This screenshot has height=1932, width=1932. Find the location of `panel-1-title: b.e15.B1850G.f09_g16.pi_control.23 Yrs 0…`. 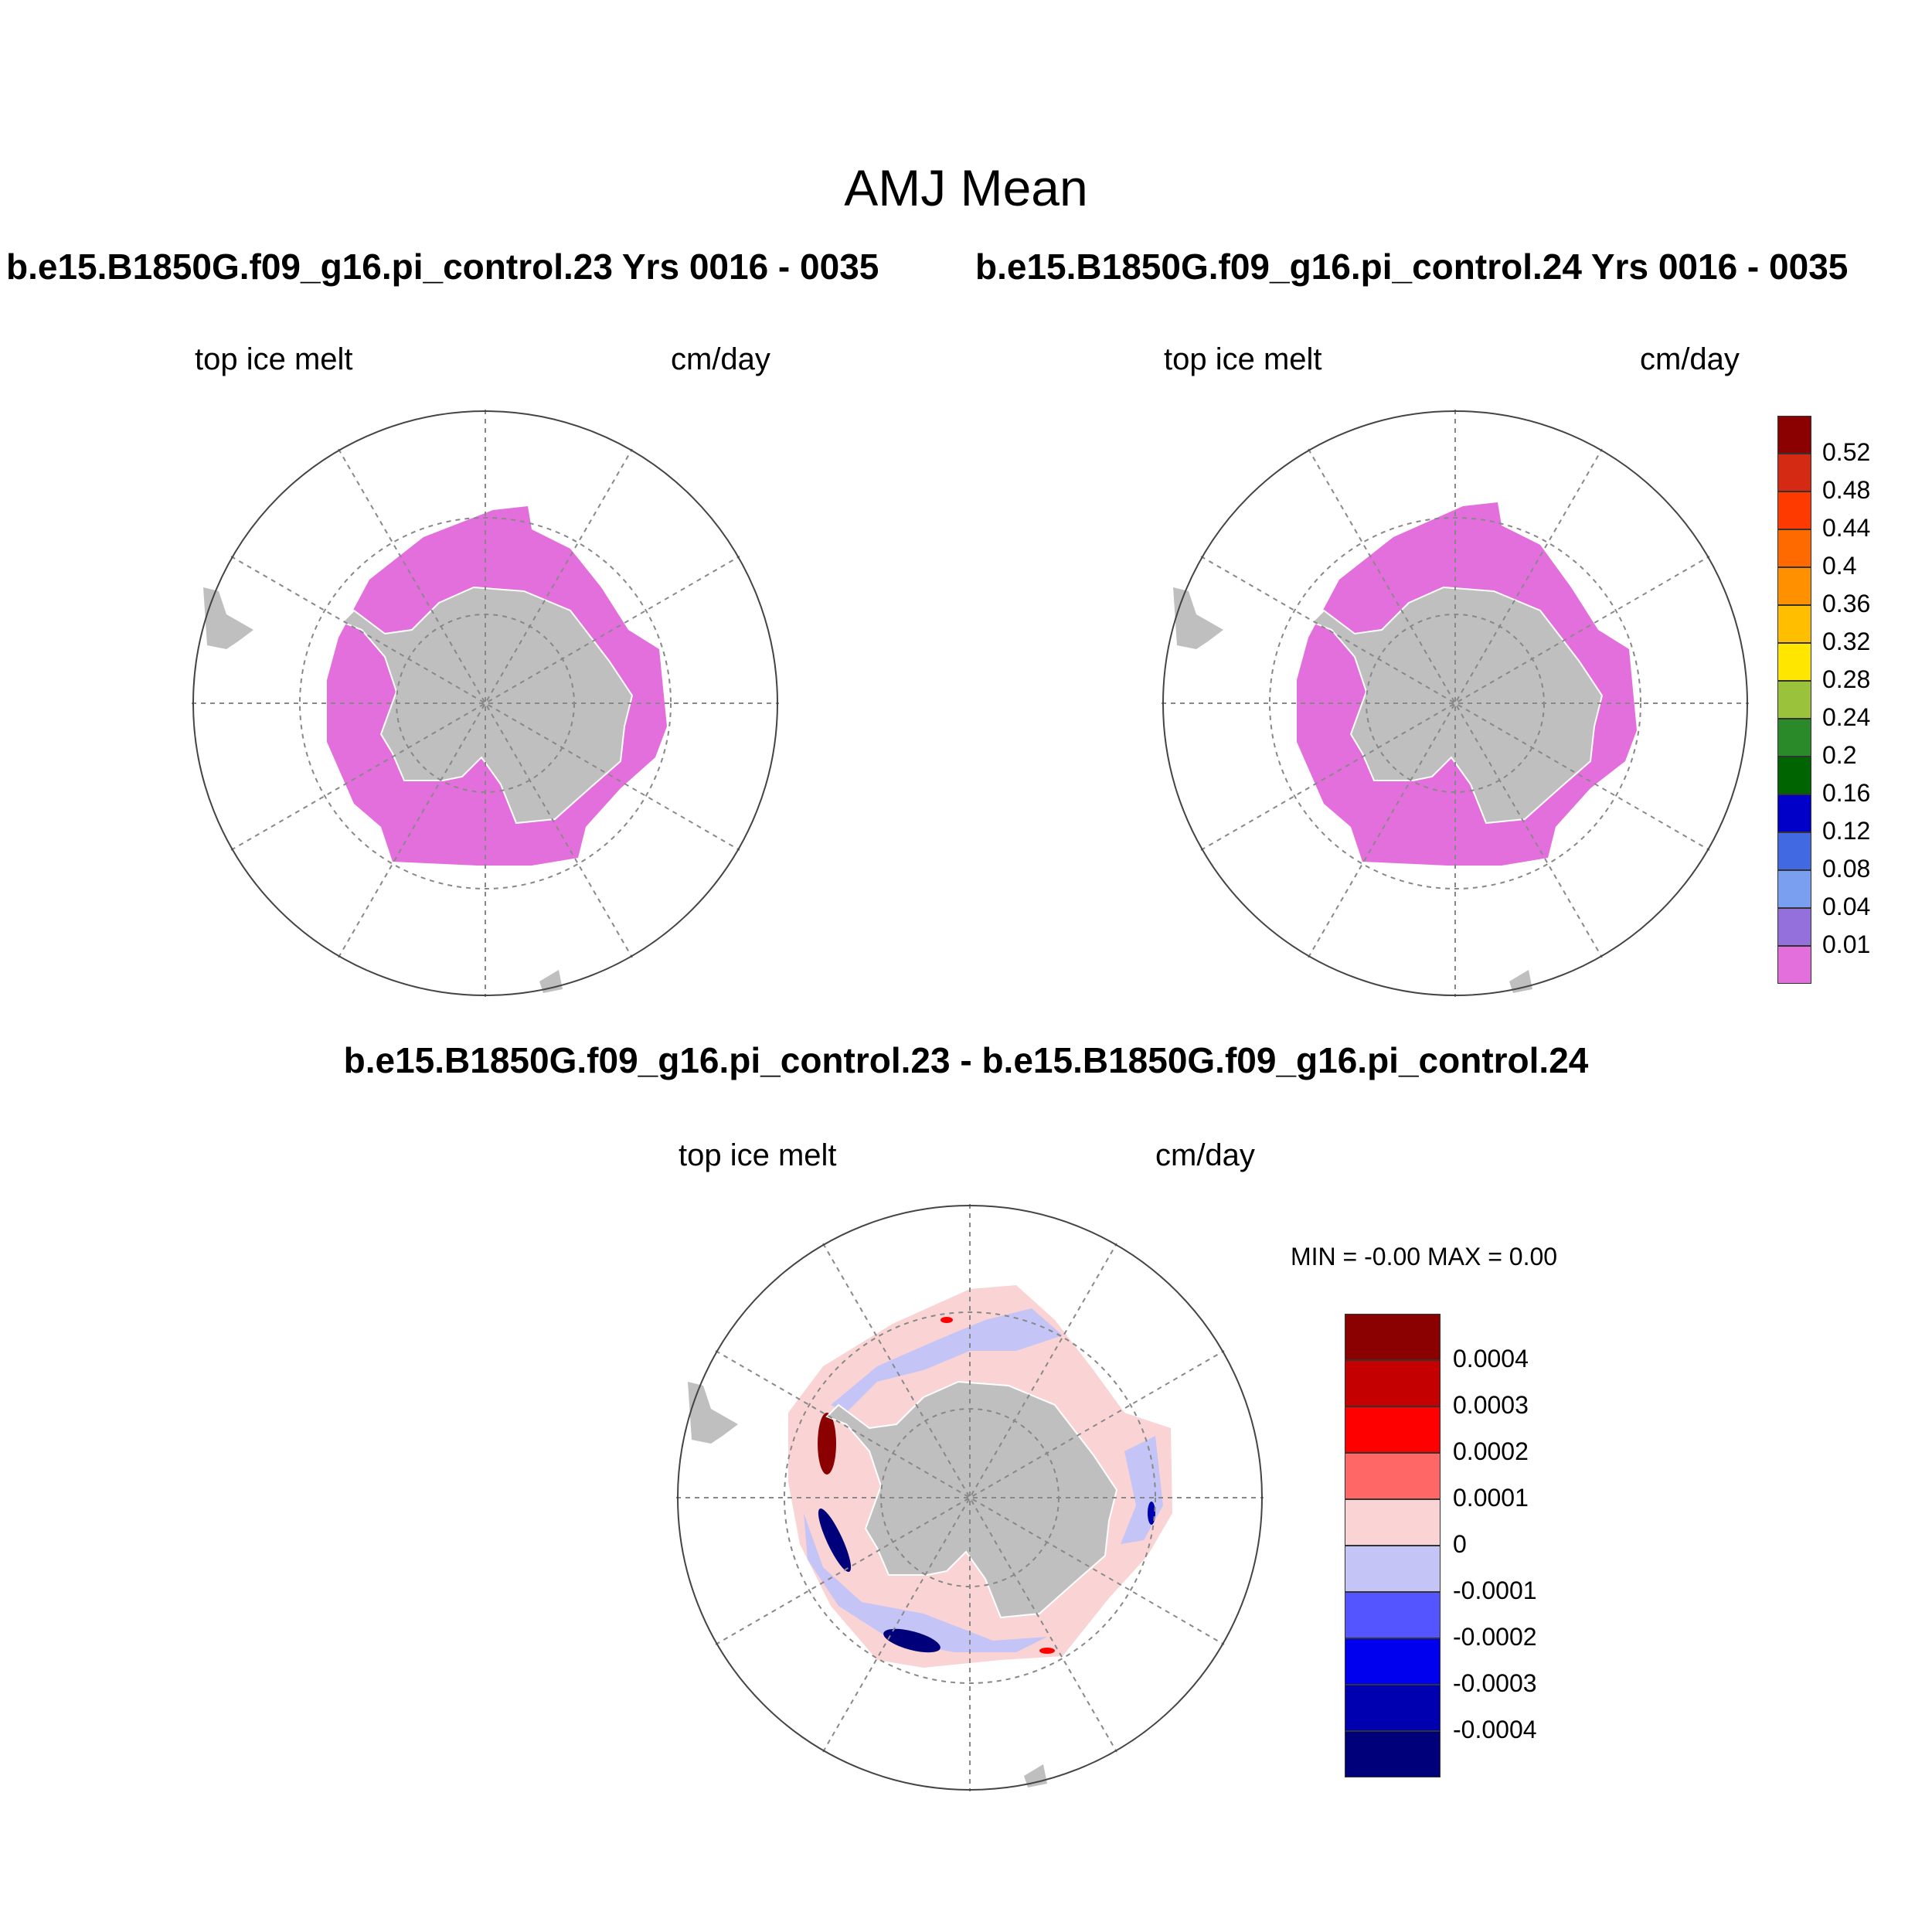

panel-1-title: b.e15.B1850G.f09_g16.pi_control.23 Yrs 0… is located at coordinates (443, 267).